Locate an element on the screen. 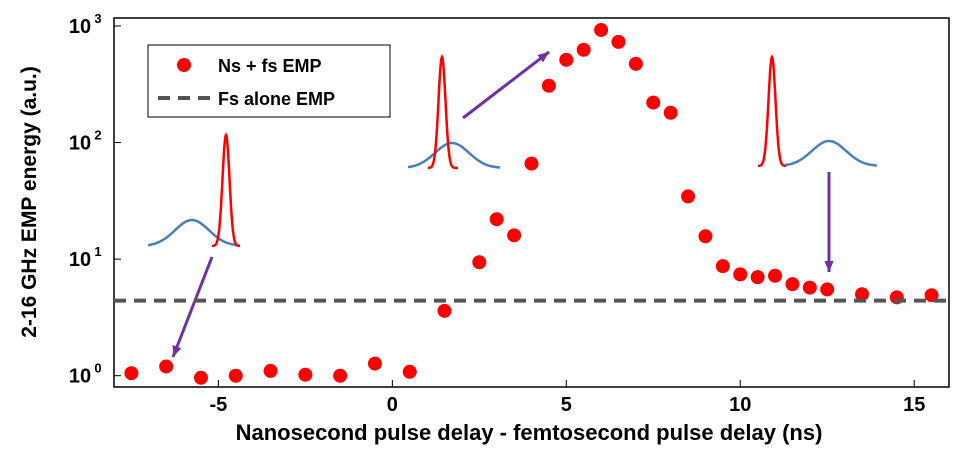 Image resolution: width=961 pixels, height=451 pixels. x-tick-label: 10 is located at coordinates (740, 405).